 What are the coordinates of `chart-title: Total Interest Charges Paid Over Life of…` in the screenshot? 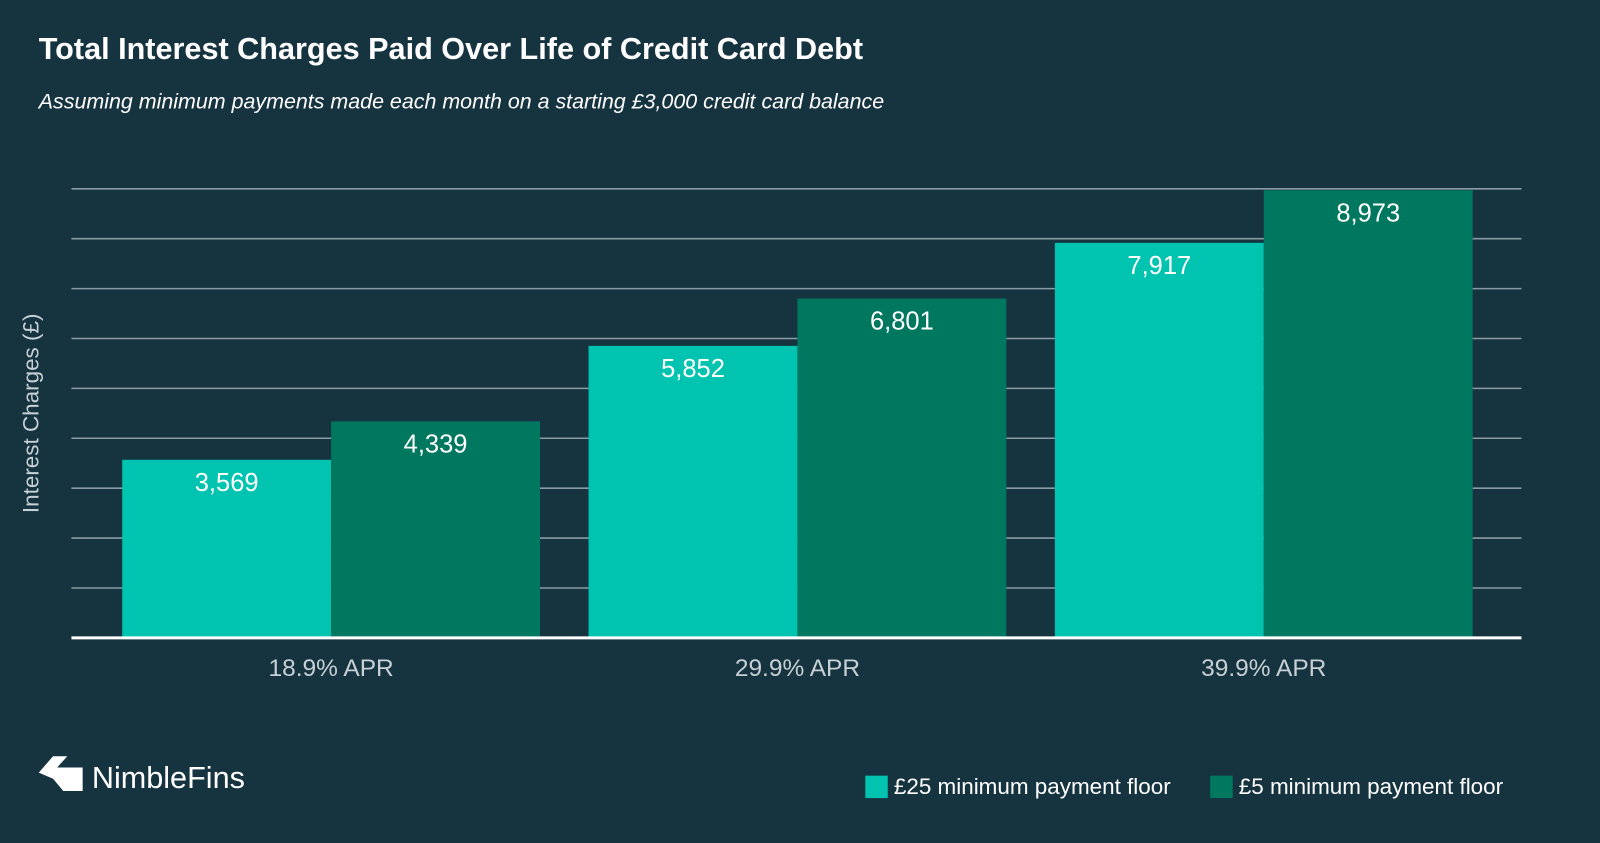 It's located at (451, 49).